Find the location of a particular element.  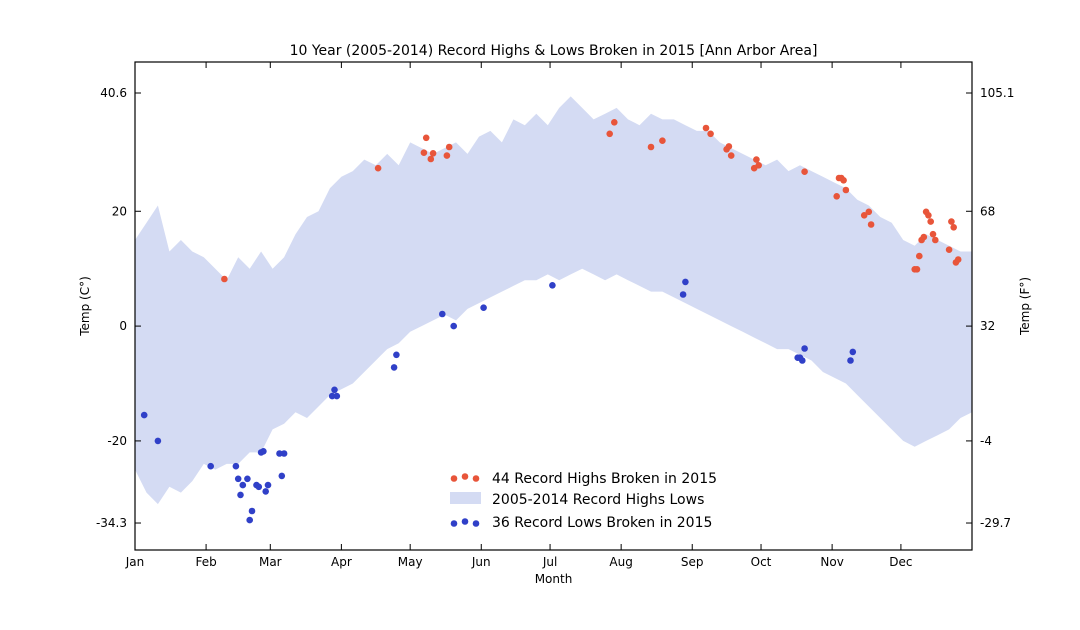

x-tick-label: Jul is located at coordinates (549, 562).